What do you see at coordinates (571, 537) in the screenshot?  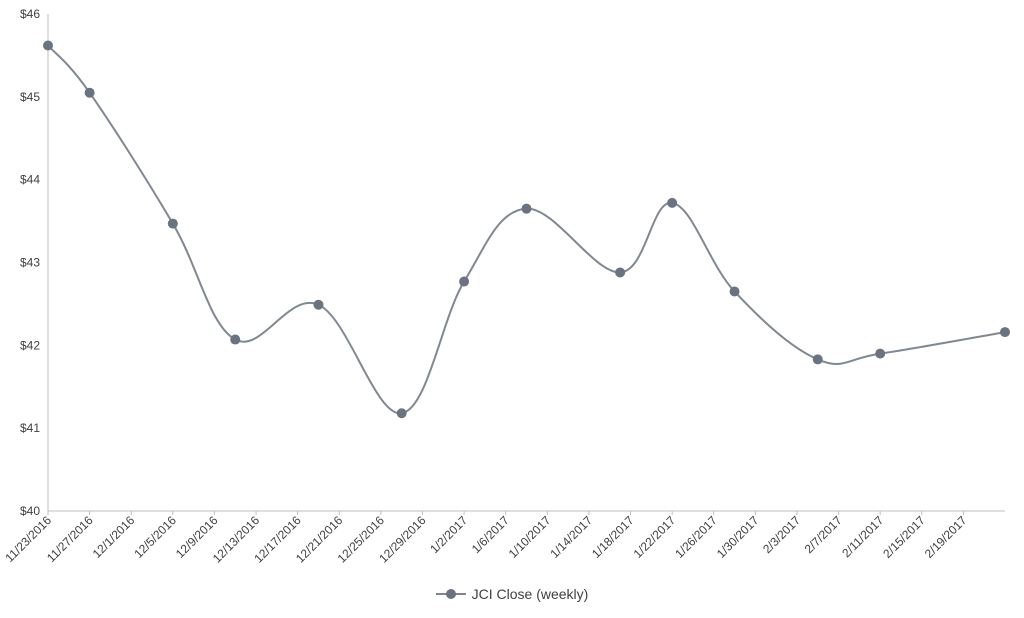 I see `x-tick-label: 1/14/2017` at bounding box center [571, 537].